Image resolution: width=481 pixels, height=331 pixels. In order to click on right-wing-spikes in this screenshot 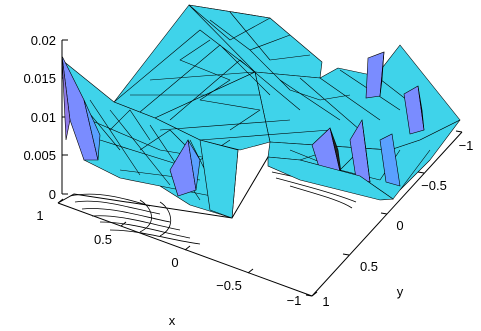, I will do `click(368, 119)`.